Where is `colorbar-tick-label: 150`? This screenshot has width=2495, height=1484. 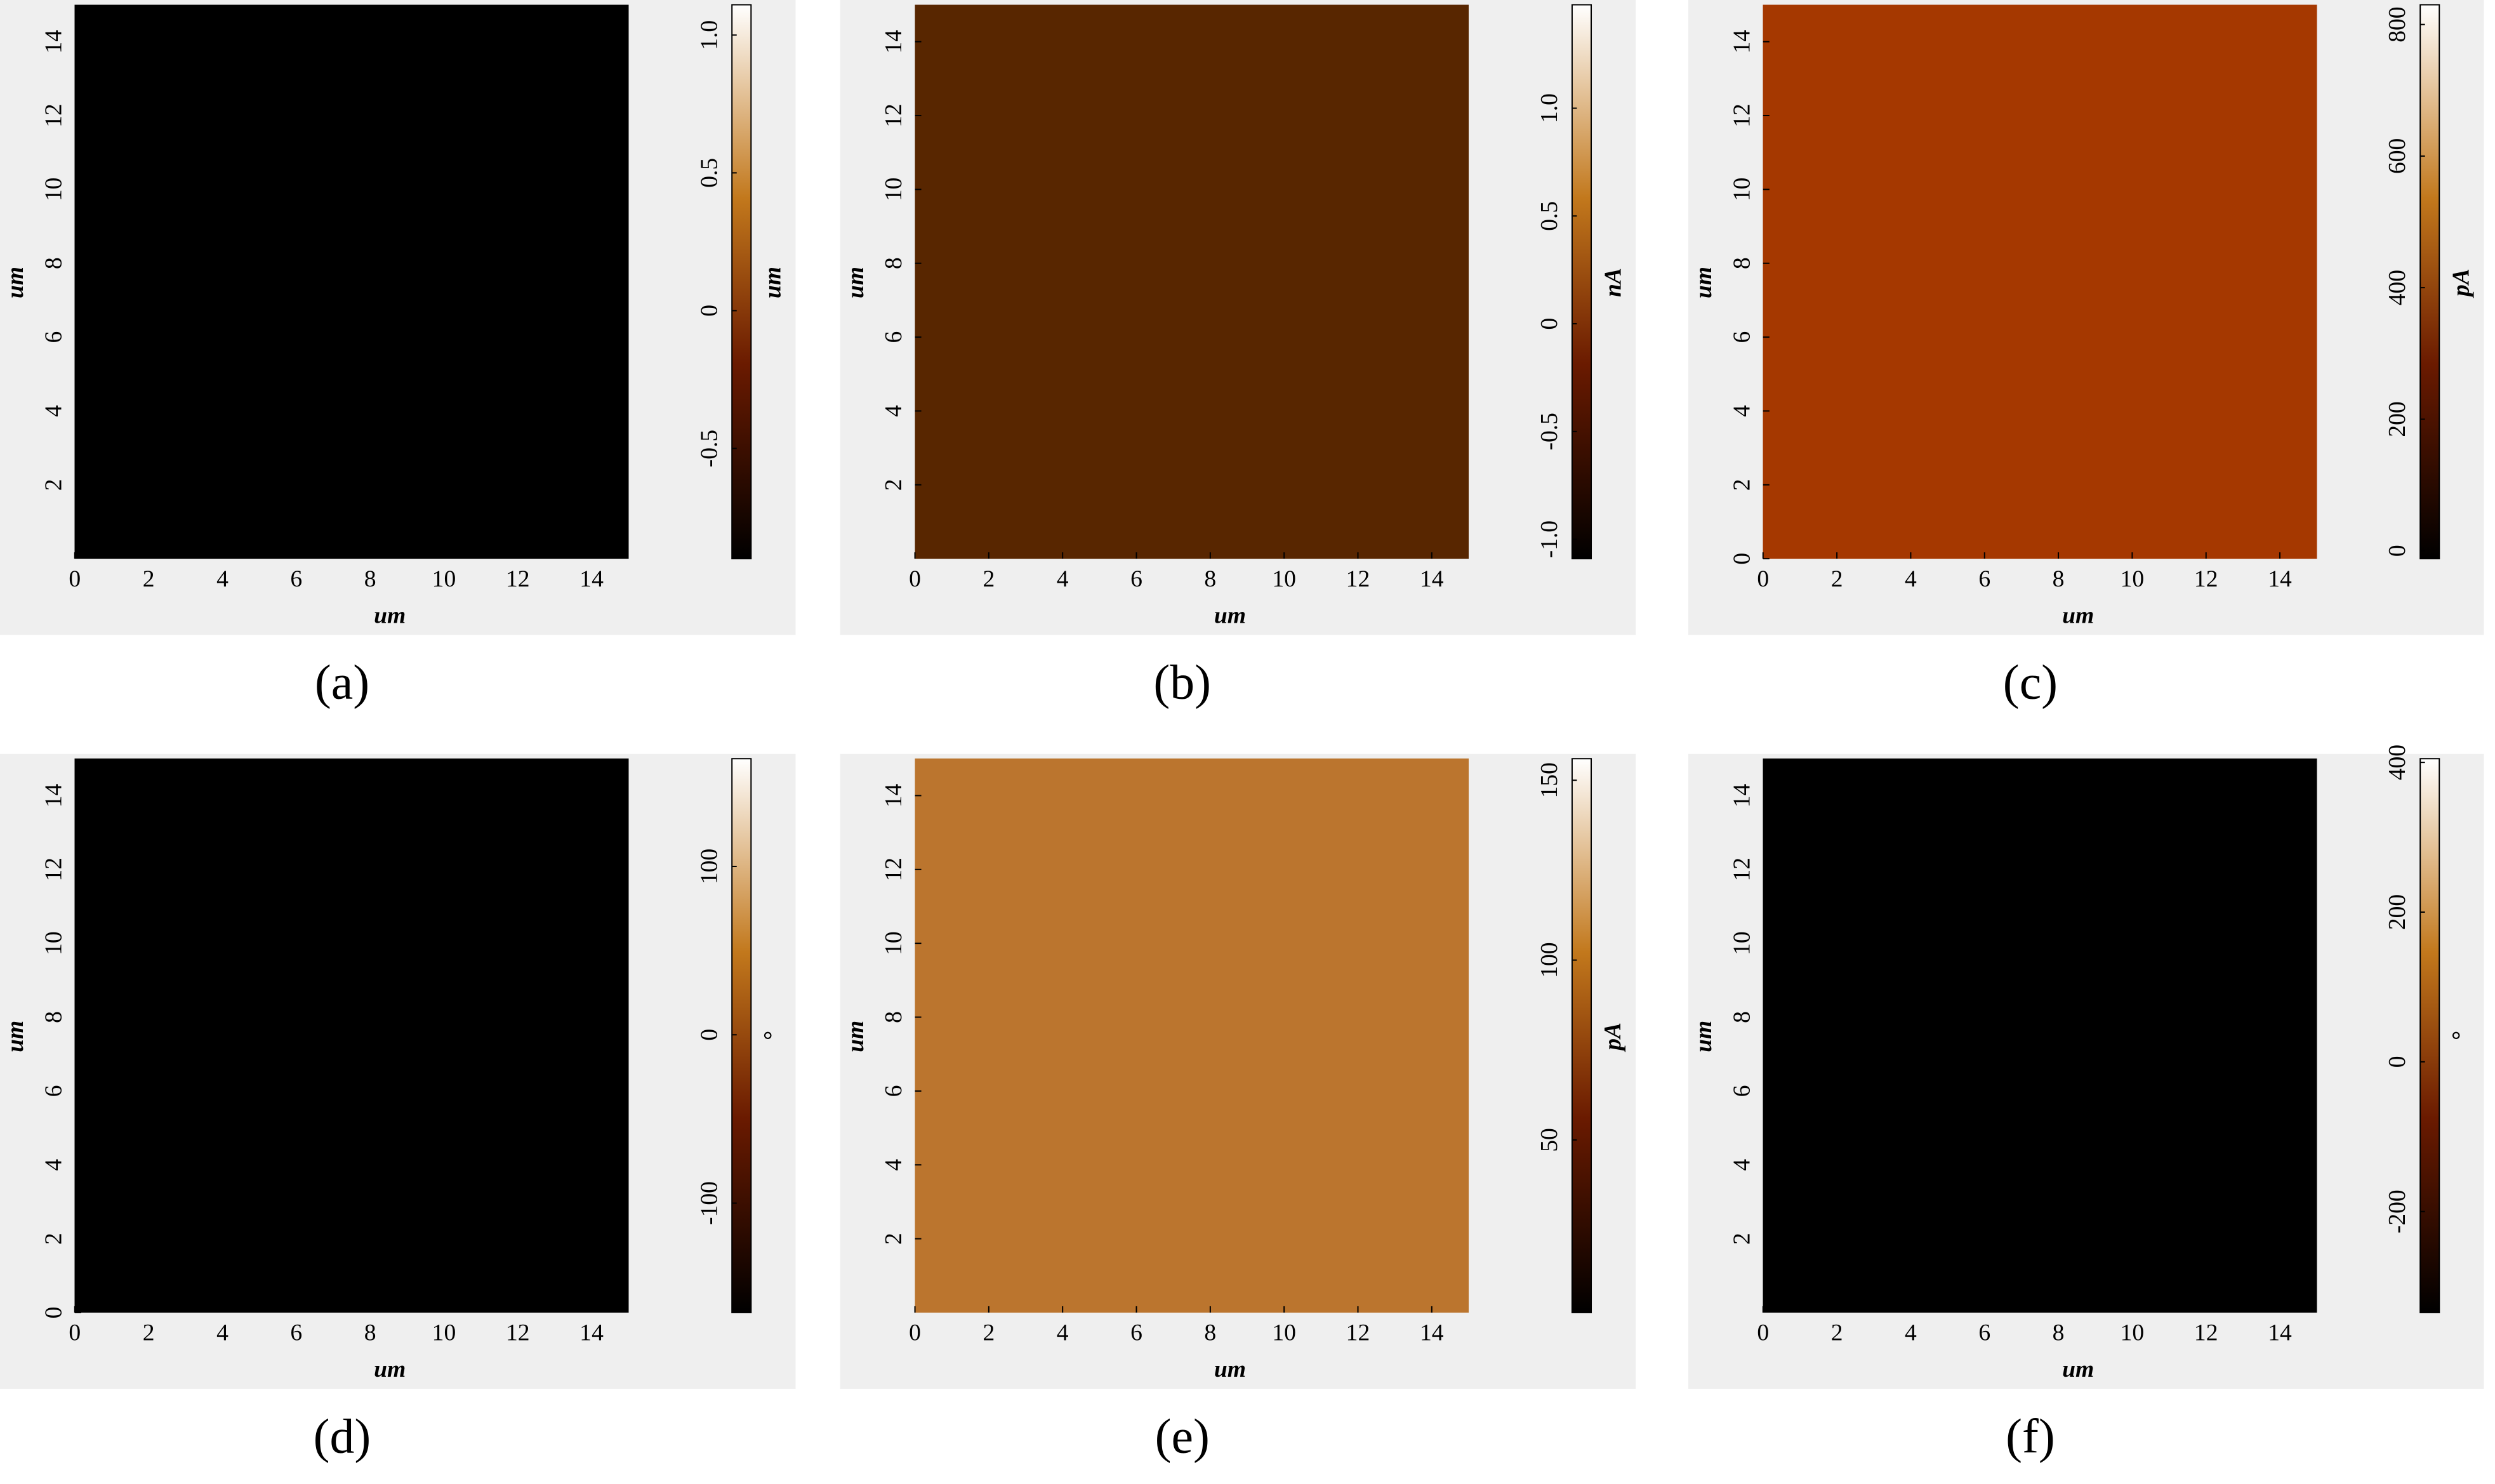 colorbar-tick-label: 150 is located at coordinates (1550, 780).